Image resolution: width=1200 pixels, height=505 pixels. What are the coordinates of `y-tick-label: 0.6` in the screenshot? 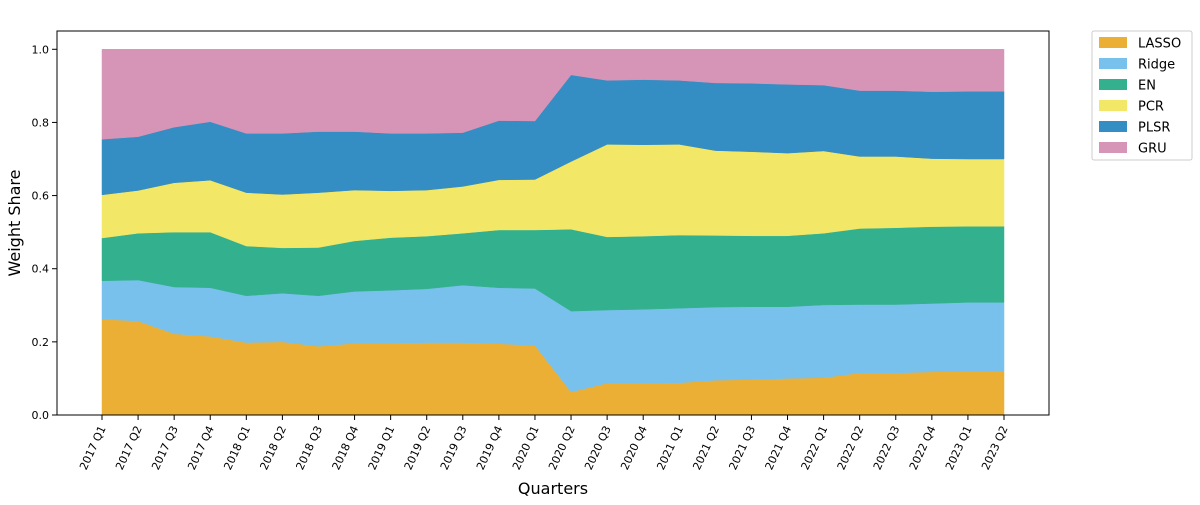 It's located at (41, 196).